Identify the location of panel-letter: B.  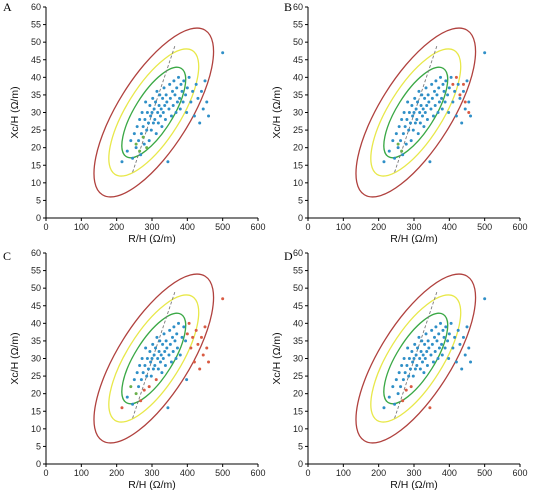
(288, 7).